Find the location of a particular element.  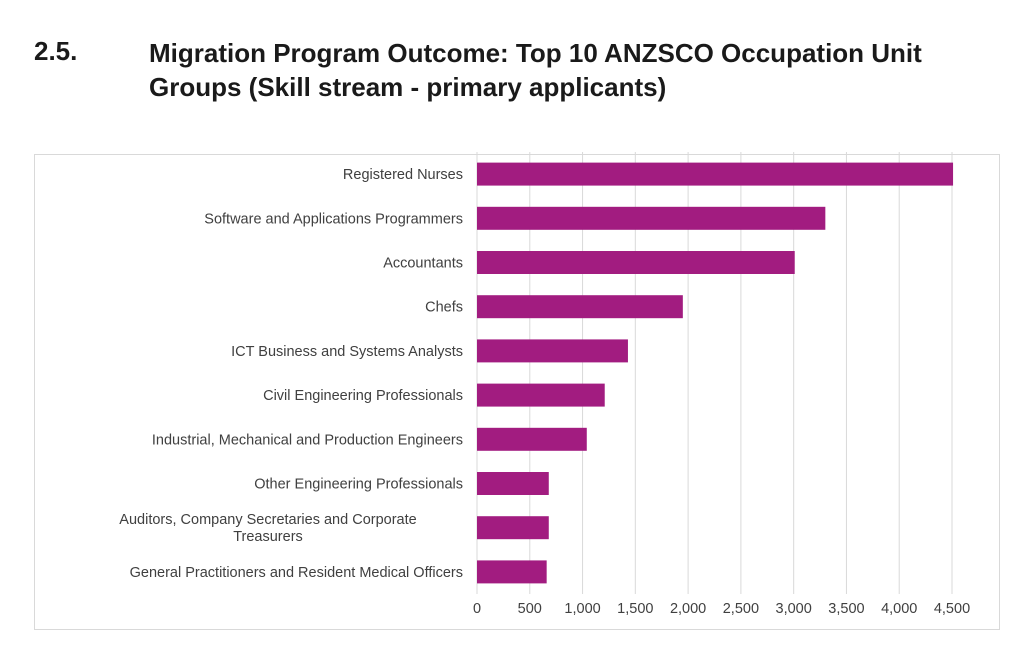

category-label-line: Software and Applications Programmers is located at coordinates (333, 219).